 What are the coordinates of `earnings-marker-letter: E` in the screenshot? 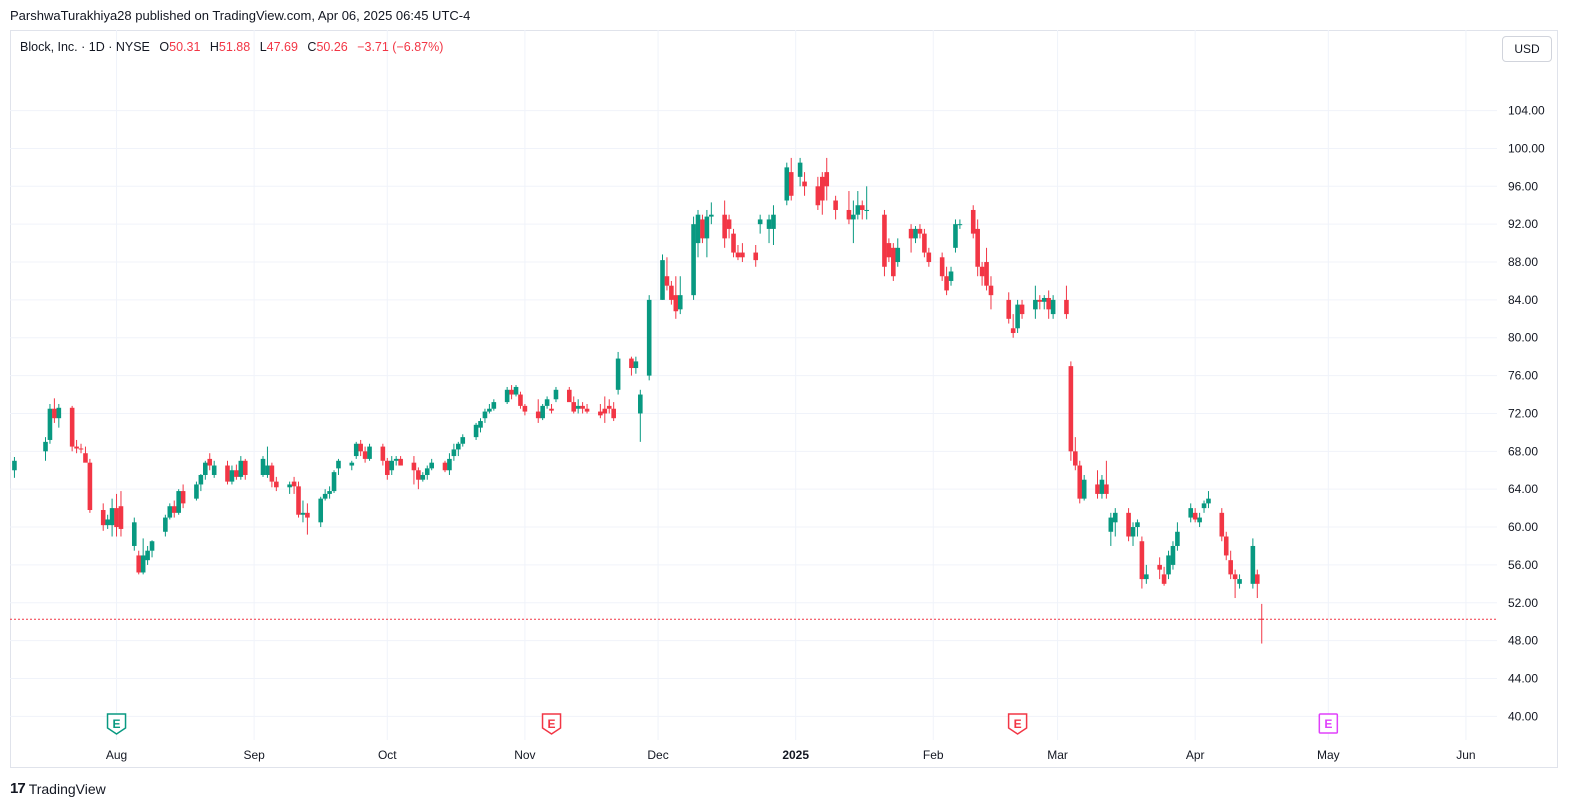 It's located at (1328, 724).